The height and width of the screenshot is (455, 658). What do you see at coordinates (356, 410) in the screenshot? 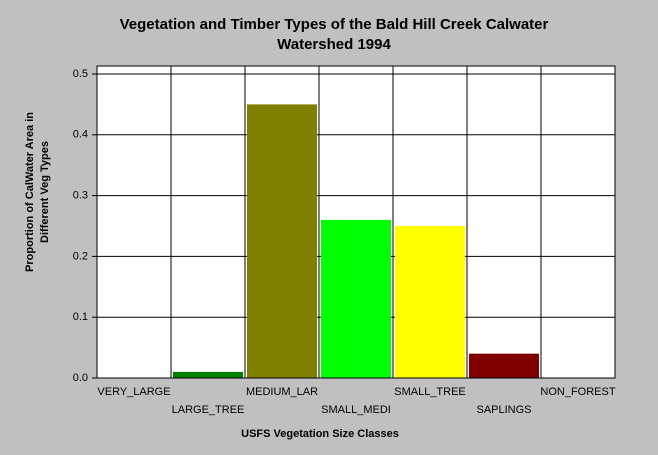
I see `x-tick-label: SMALL_MEDI` at bounding box center [356, 410].